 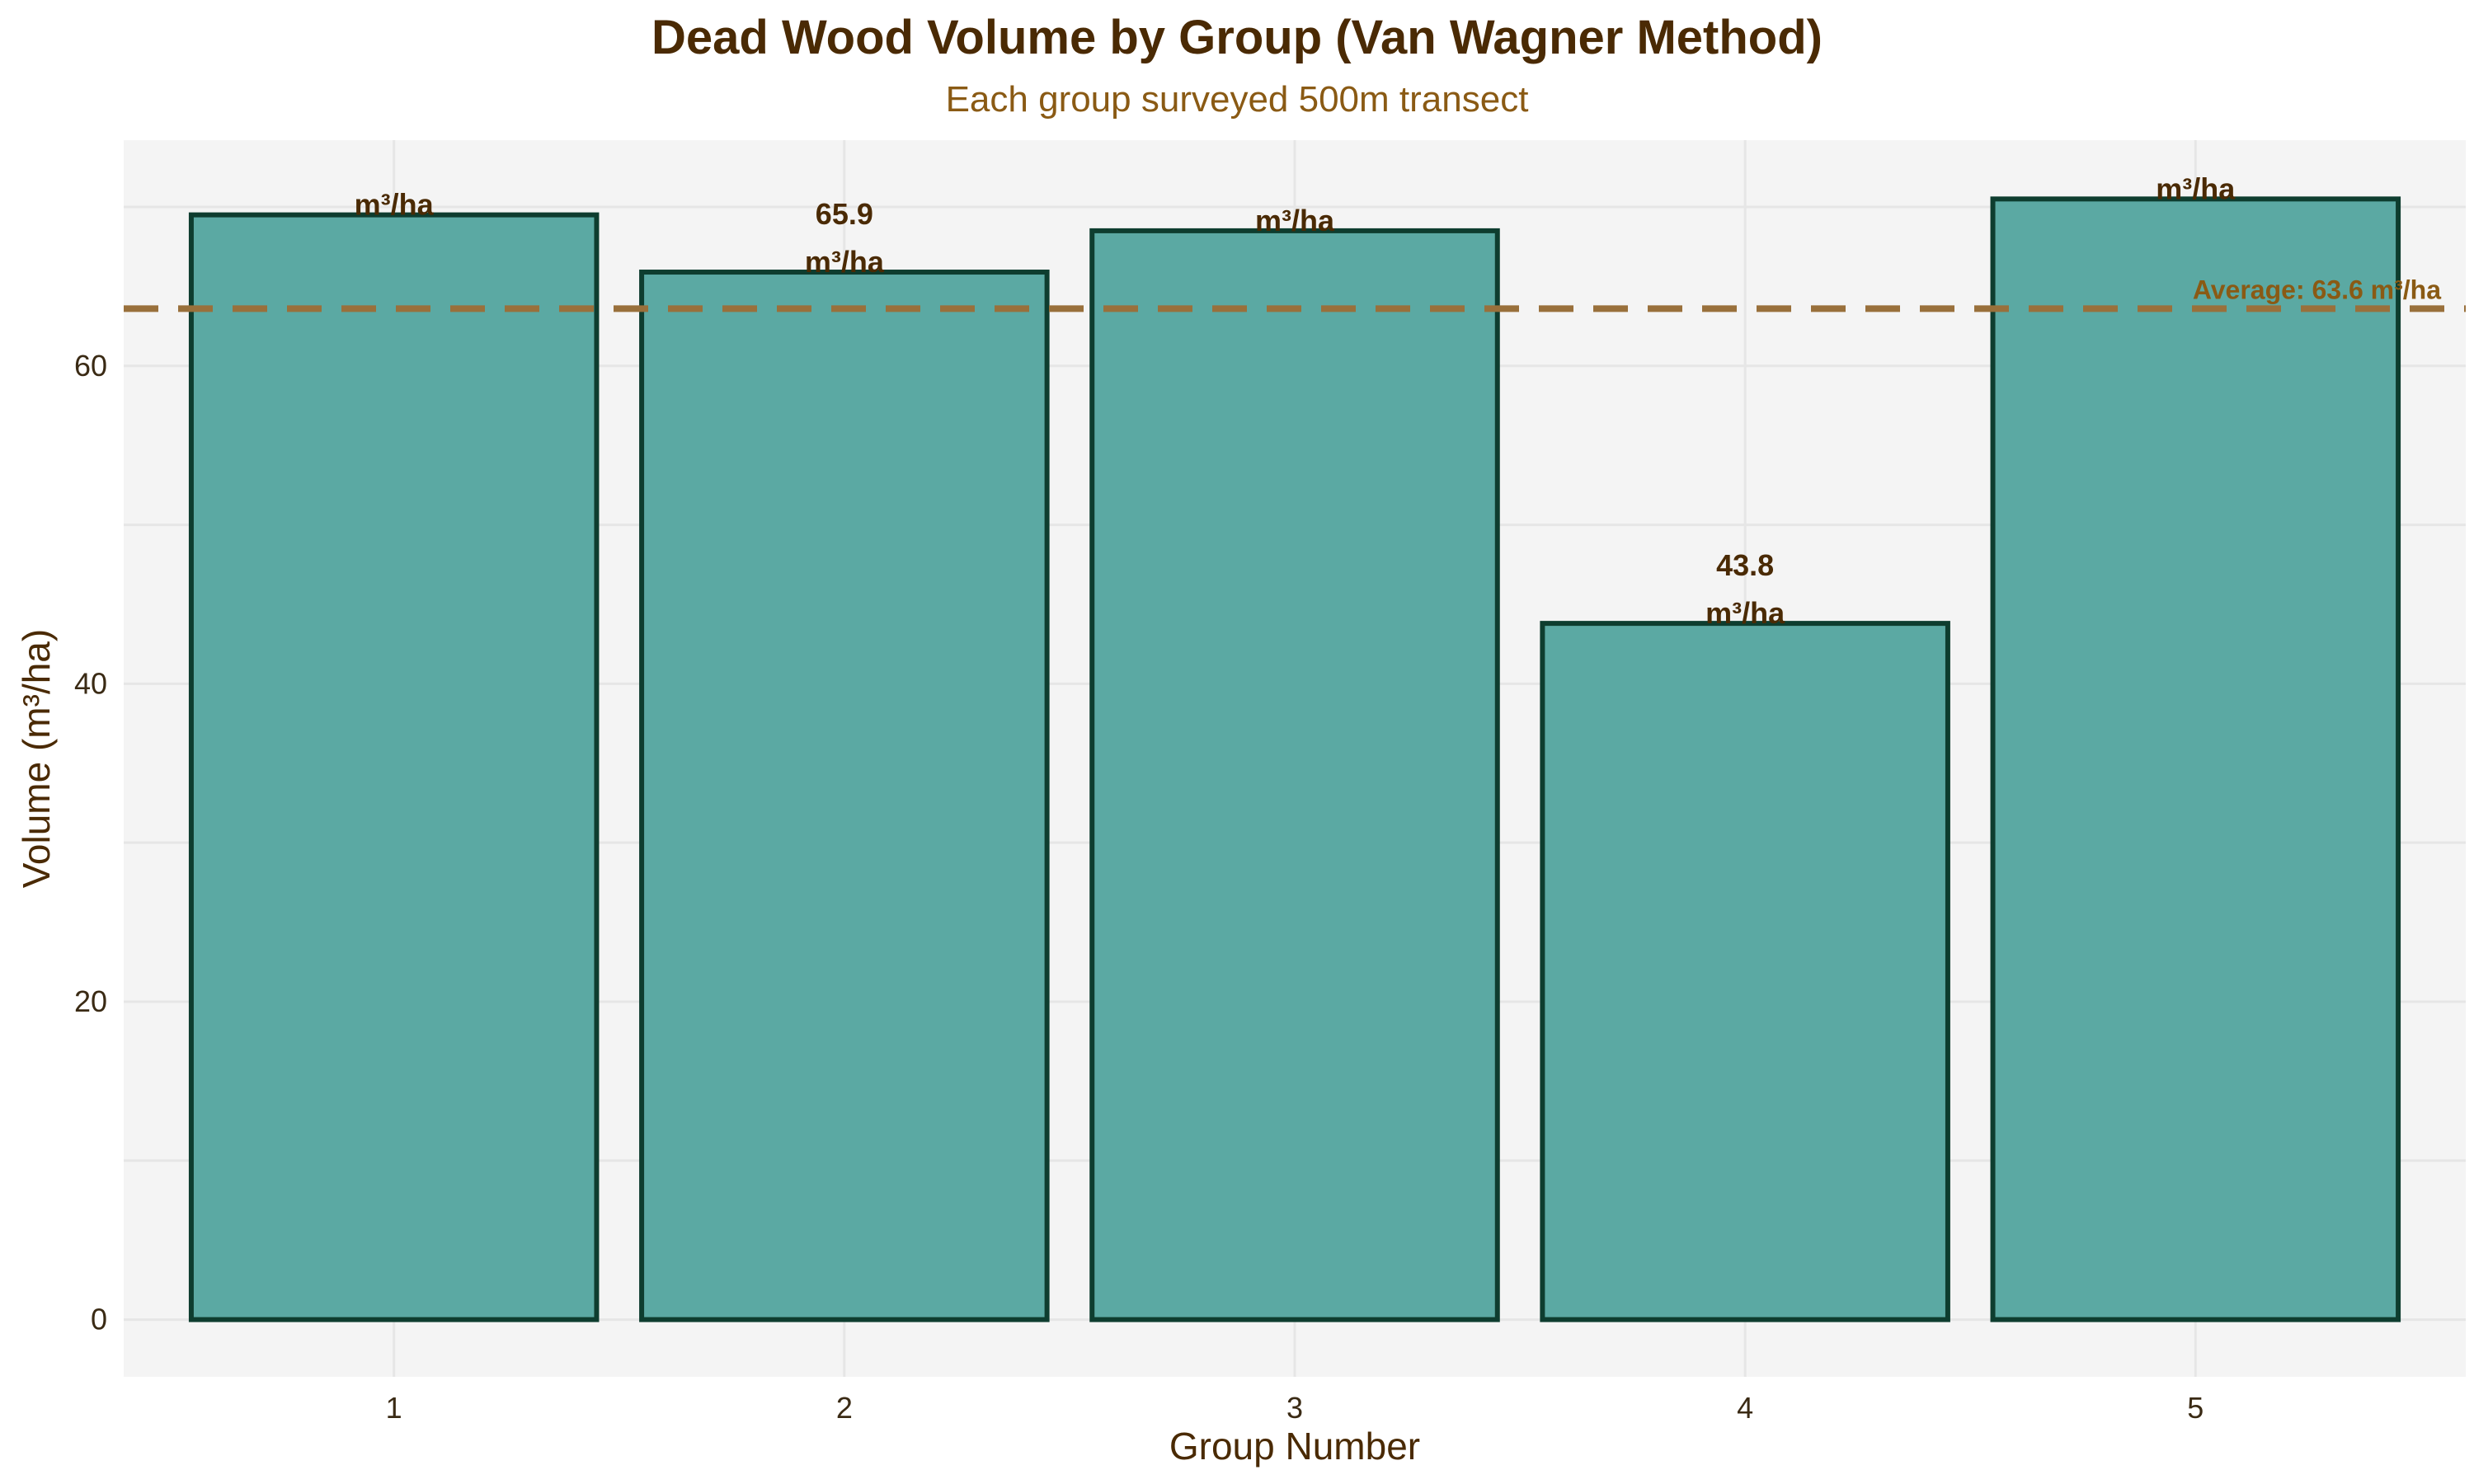 I want to click on y-tick-label: 20, so click(x=90, y=1001).